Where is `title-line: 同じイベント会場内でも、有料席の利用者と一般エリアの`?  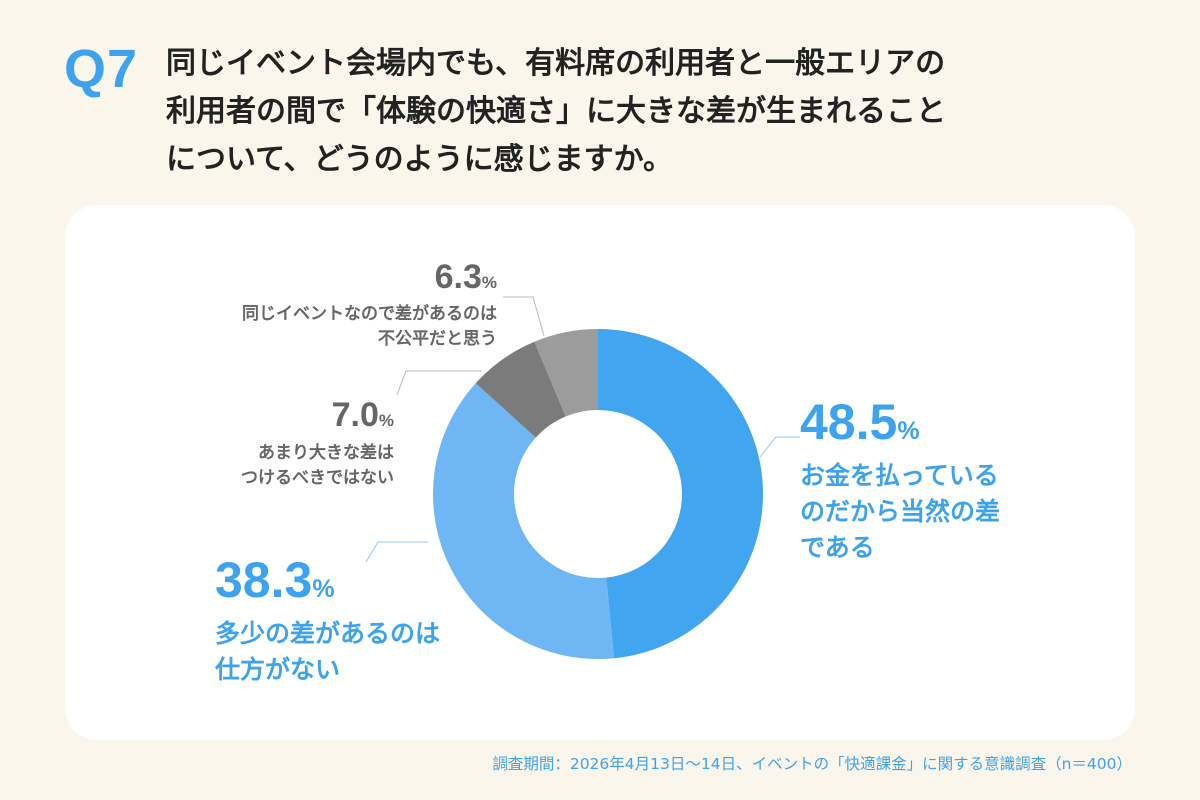 title-line: 同じイベント会場内でも、有料席の利用者と一般エリアの is located at coordinates (556, 63).